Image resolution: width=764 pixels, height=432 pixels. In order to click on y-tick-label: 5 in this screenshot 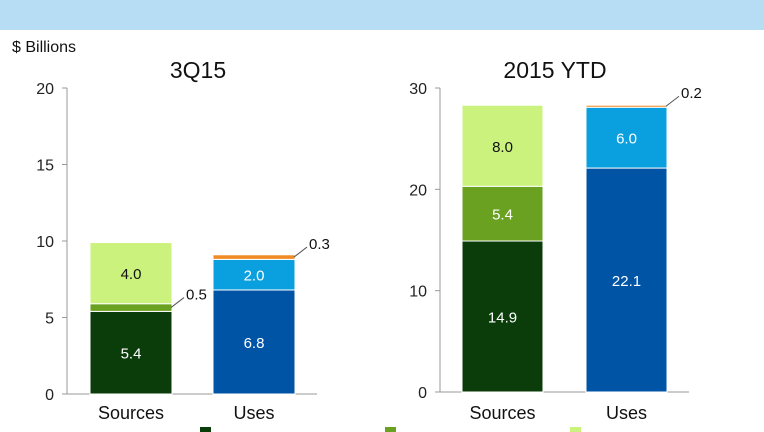, I will do `click(49, 319)`.